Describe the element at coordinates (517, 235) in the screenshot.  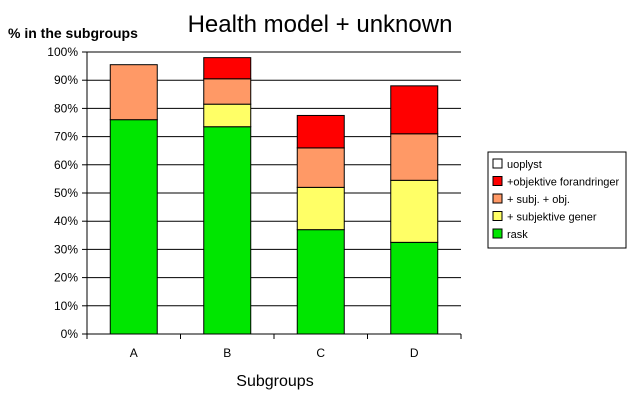
I see `legend-label: rask` at that location.